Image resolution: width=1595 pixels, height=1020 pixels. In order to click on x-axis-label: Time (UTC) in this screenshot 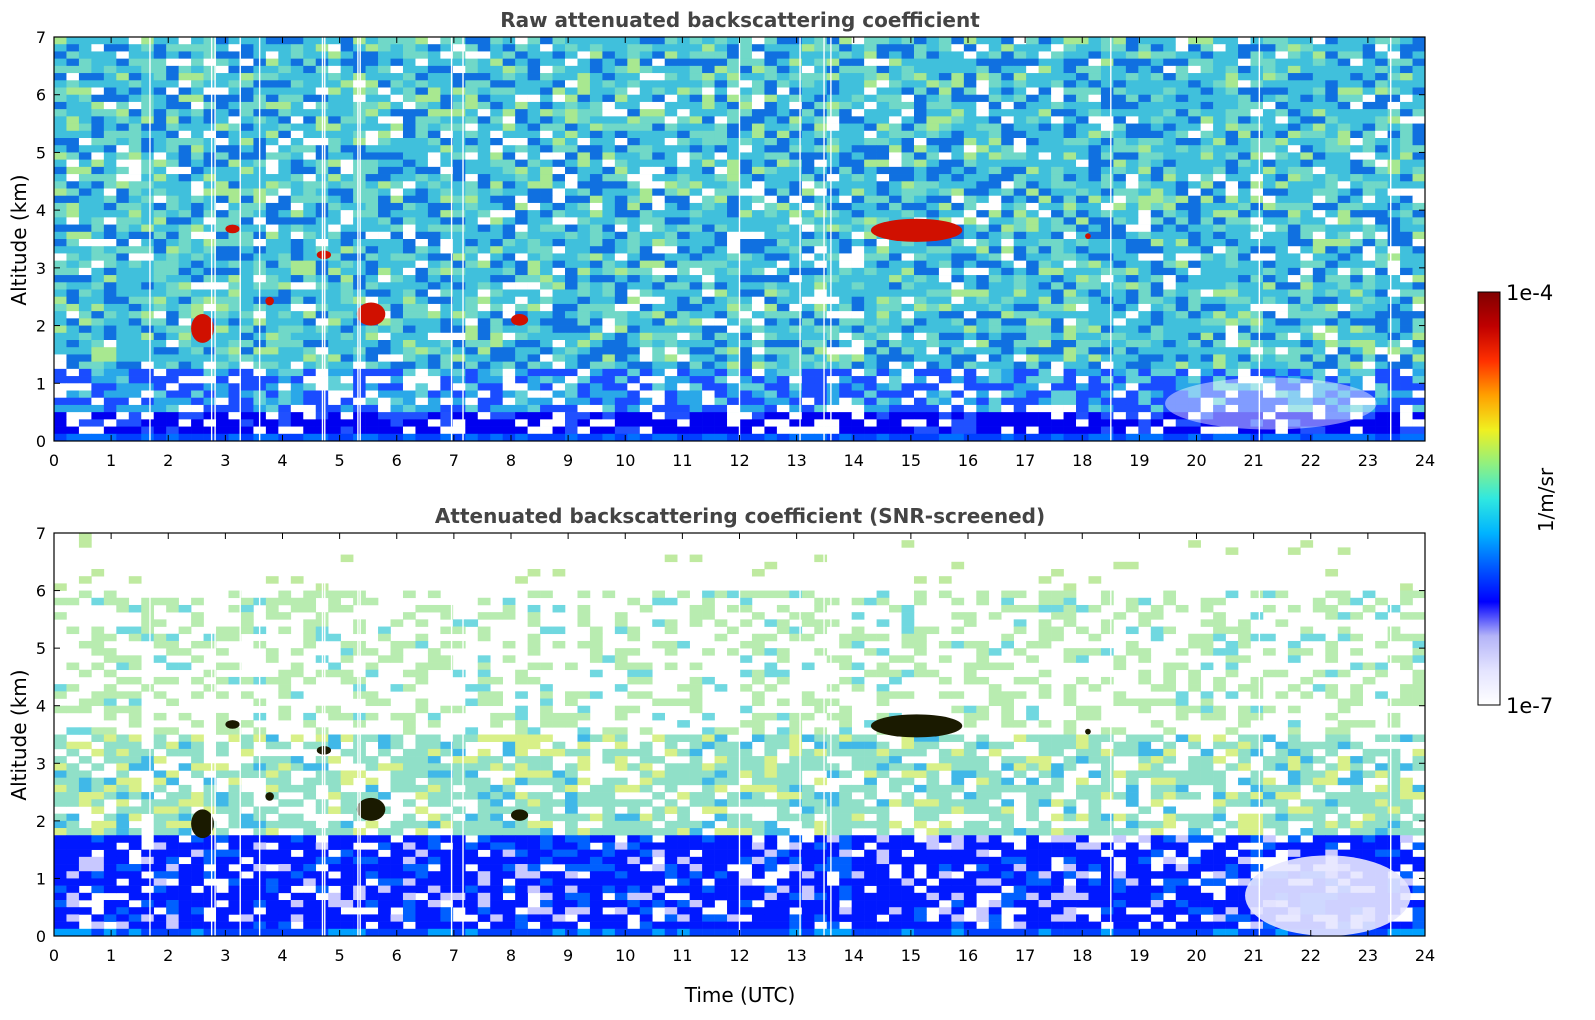, I will do `click(740, 995)`.